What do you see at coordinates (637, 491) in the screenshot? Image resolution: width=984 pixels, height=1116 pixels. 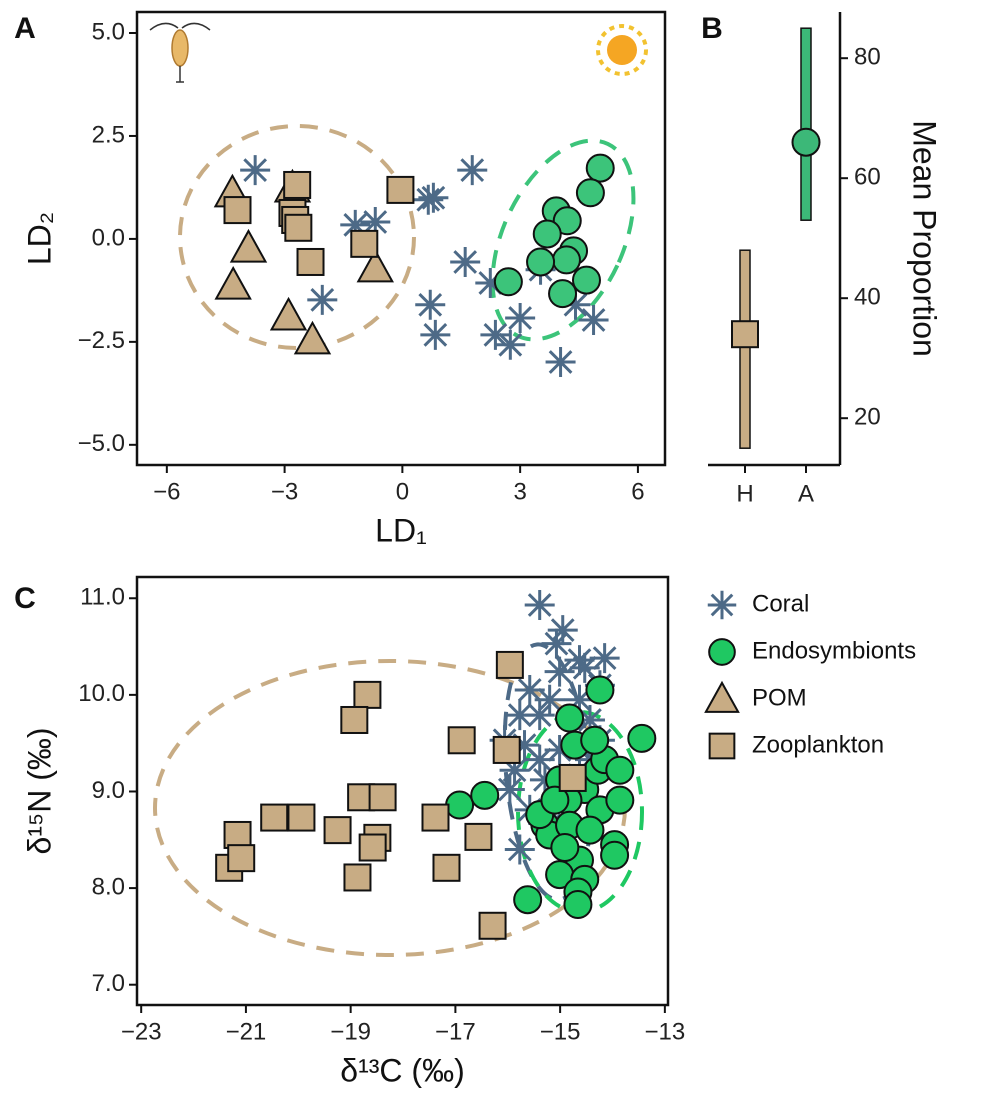 I see `x-tick-label: 6` at bounding box center [637, 491].